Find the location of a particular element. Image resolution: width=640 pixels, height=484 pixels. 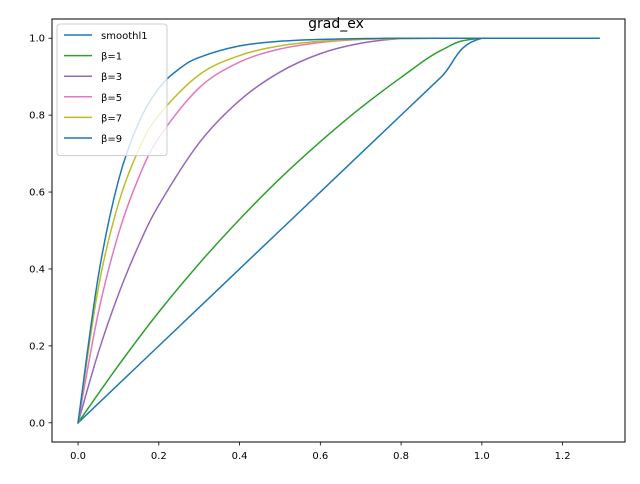

legend-label: β=7 is located at coordinates (111, 118).